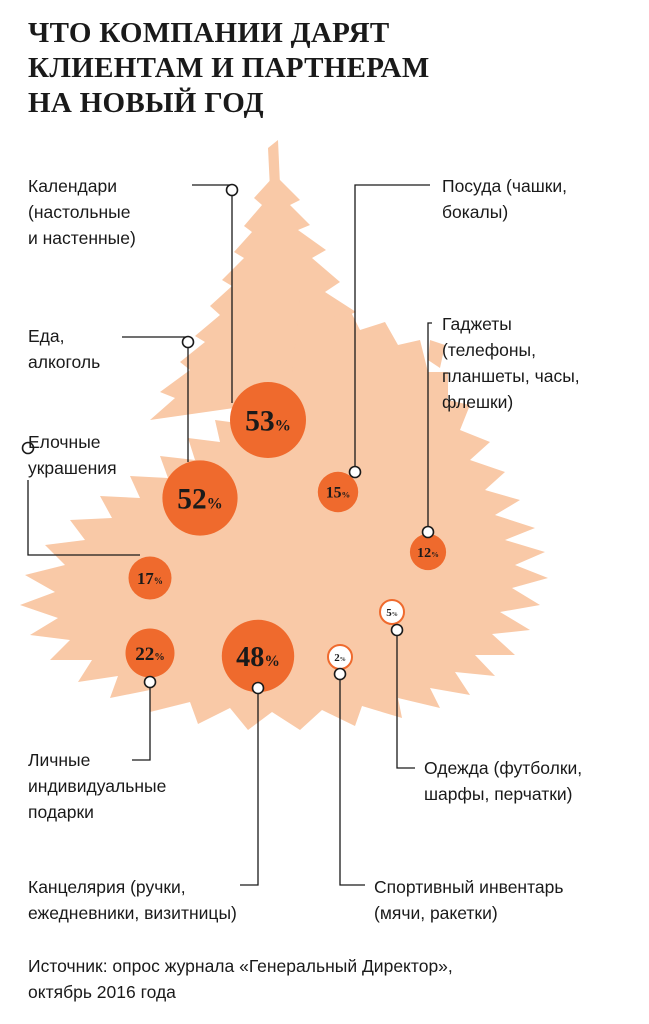 This screenshot has height=1024, width=649. I want to click on bubble-personal, so click(150, 653).